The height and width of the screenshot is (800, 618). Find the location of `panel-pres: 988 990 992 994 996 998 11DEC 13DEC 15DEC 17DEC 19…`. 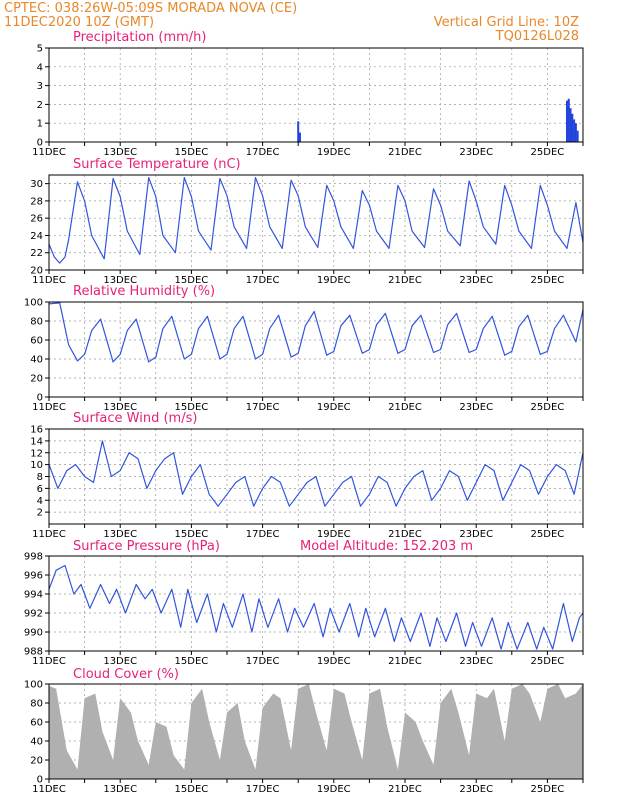

panel-pres: 988 990 992 994 996 998 11DEC 13DEC 15DEC 17DEC 19… is located at coordinates (304, 603).